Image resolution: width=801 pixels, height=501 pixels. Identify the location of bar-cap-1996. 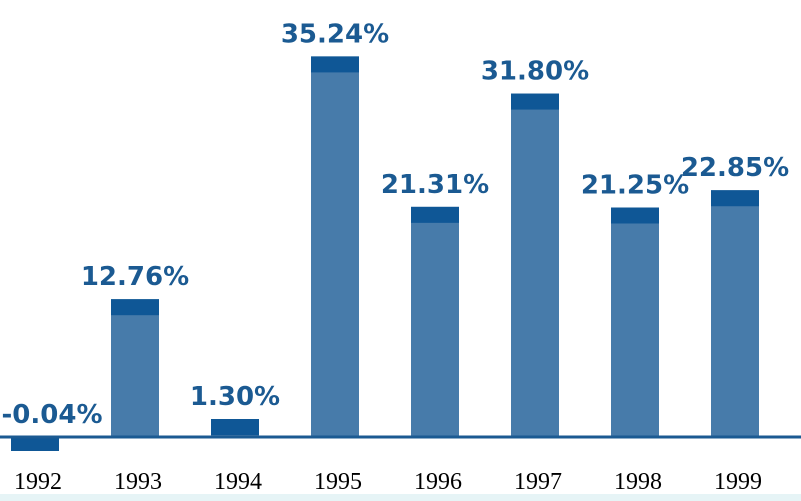
(435, 214).